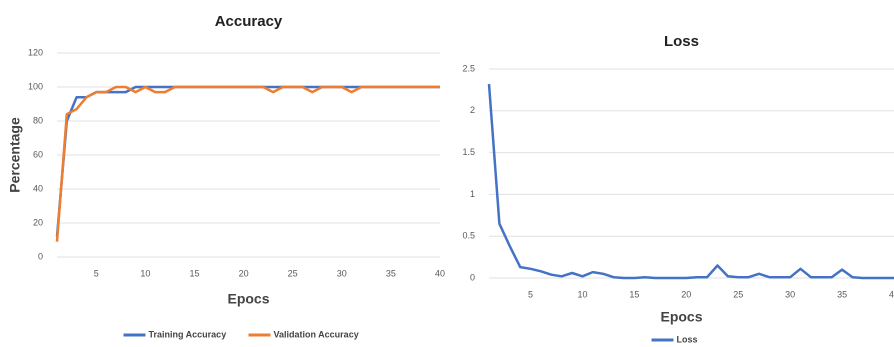 The height and width of the screenshot is (347, 894). I want to click on legend-label: Validation Accuracy, so click(316, 334).